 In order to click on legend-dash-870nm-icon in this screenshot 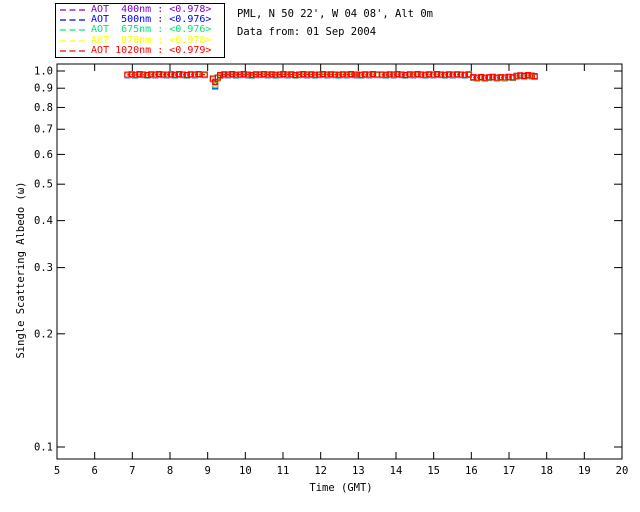, I will do `click(73, 41)`.